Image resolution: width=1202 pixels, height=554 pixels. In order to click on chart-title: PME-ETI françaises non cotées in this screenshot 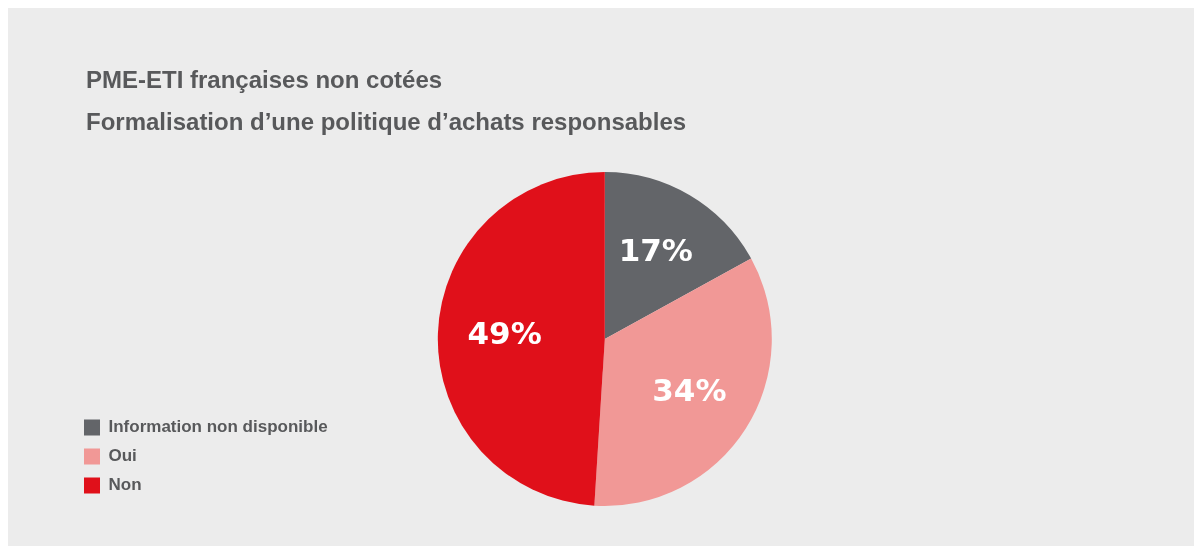, I will do `click(264, 80)`.